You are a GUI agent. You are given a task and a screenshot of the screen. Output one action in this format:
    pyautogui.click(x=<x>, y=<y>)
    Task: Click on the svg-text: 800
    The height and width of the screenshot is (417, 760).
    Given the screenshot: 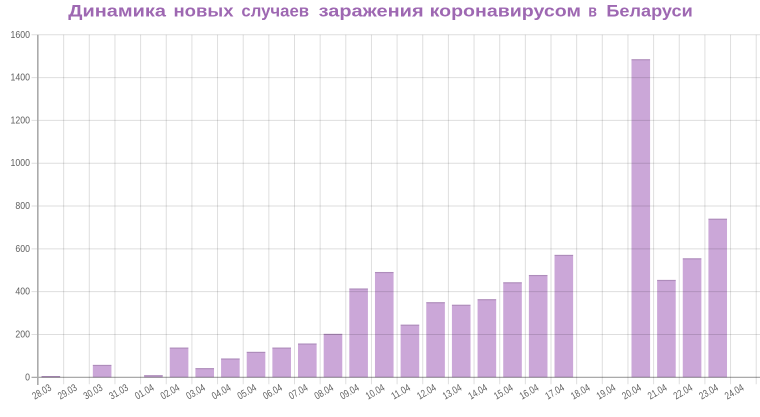 What is the action you would take?
    pyautogui.click(x=22, y=206)
    